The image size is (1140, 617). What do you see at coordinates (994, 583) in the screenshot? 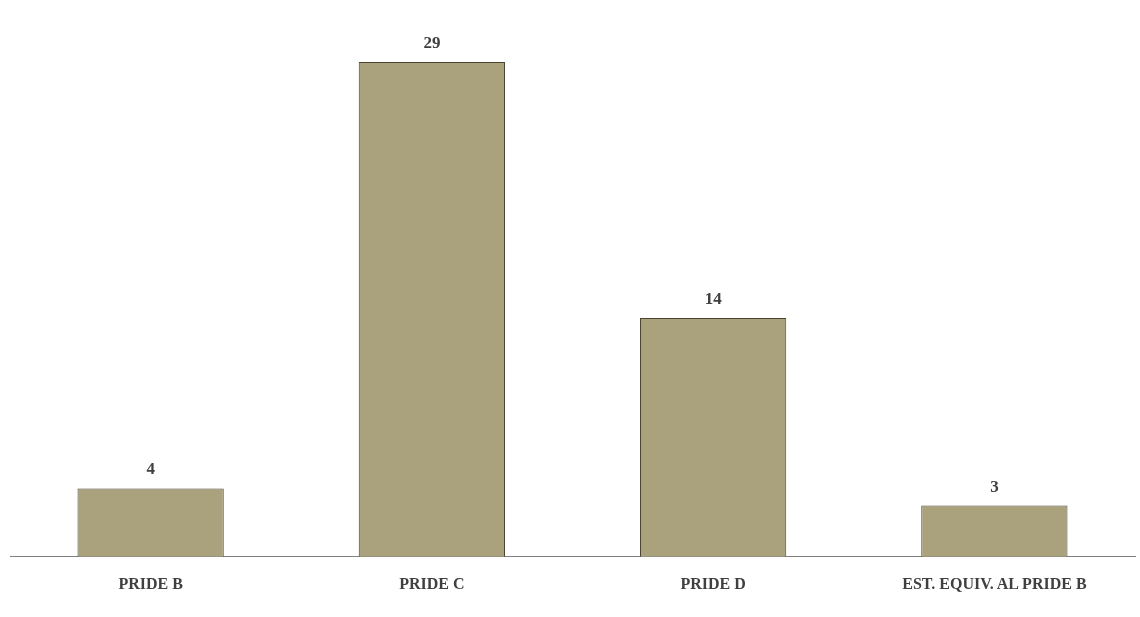
I see `x-tick-label: EST. EQUIV. AL PRIDE B` at bounding box center [994, 583].